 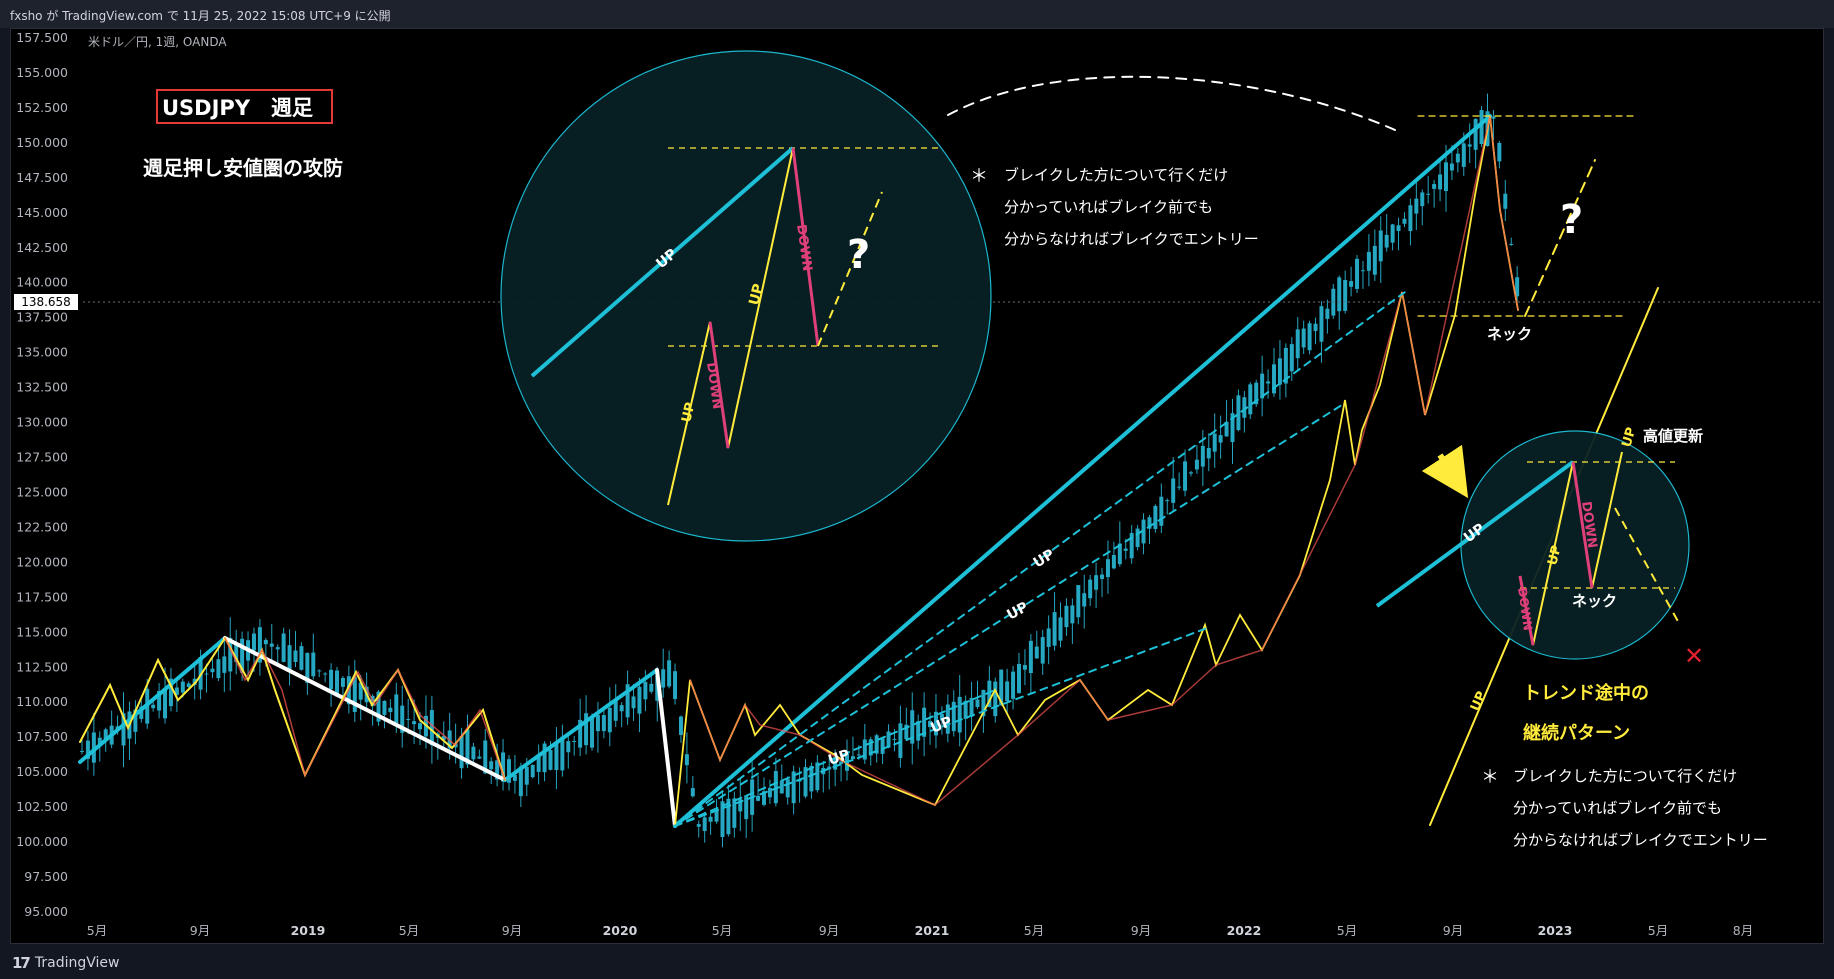 I want to click on label-up-fan-3: UP, so click(x=942, y=725).